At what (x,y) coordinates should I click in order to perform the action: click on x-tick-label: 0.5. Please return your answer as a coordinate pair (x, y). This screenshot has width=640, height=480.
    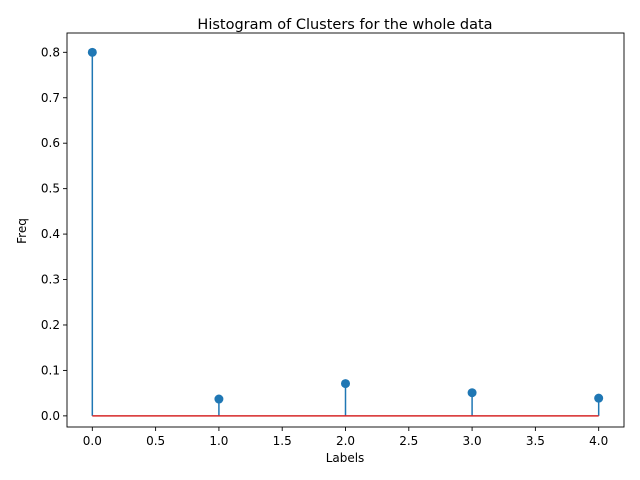
    Looking at the image, I should click on (155, 441).